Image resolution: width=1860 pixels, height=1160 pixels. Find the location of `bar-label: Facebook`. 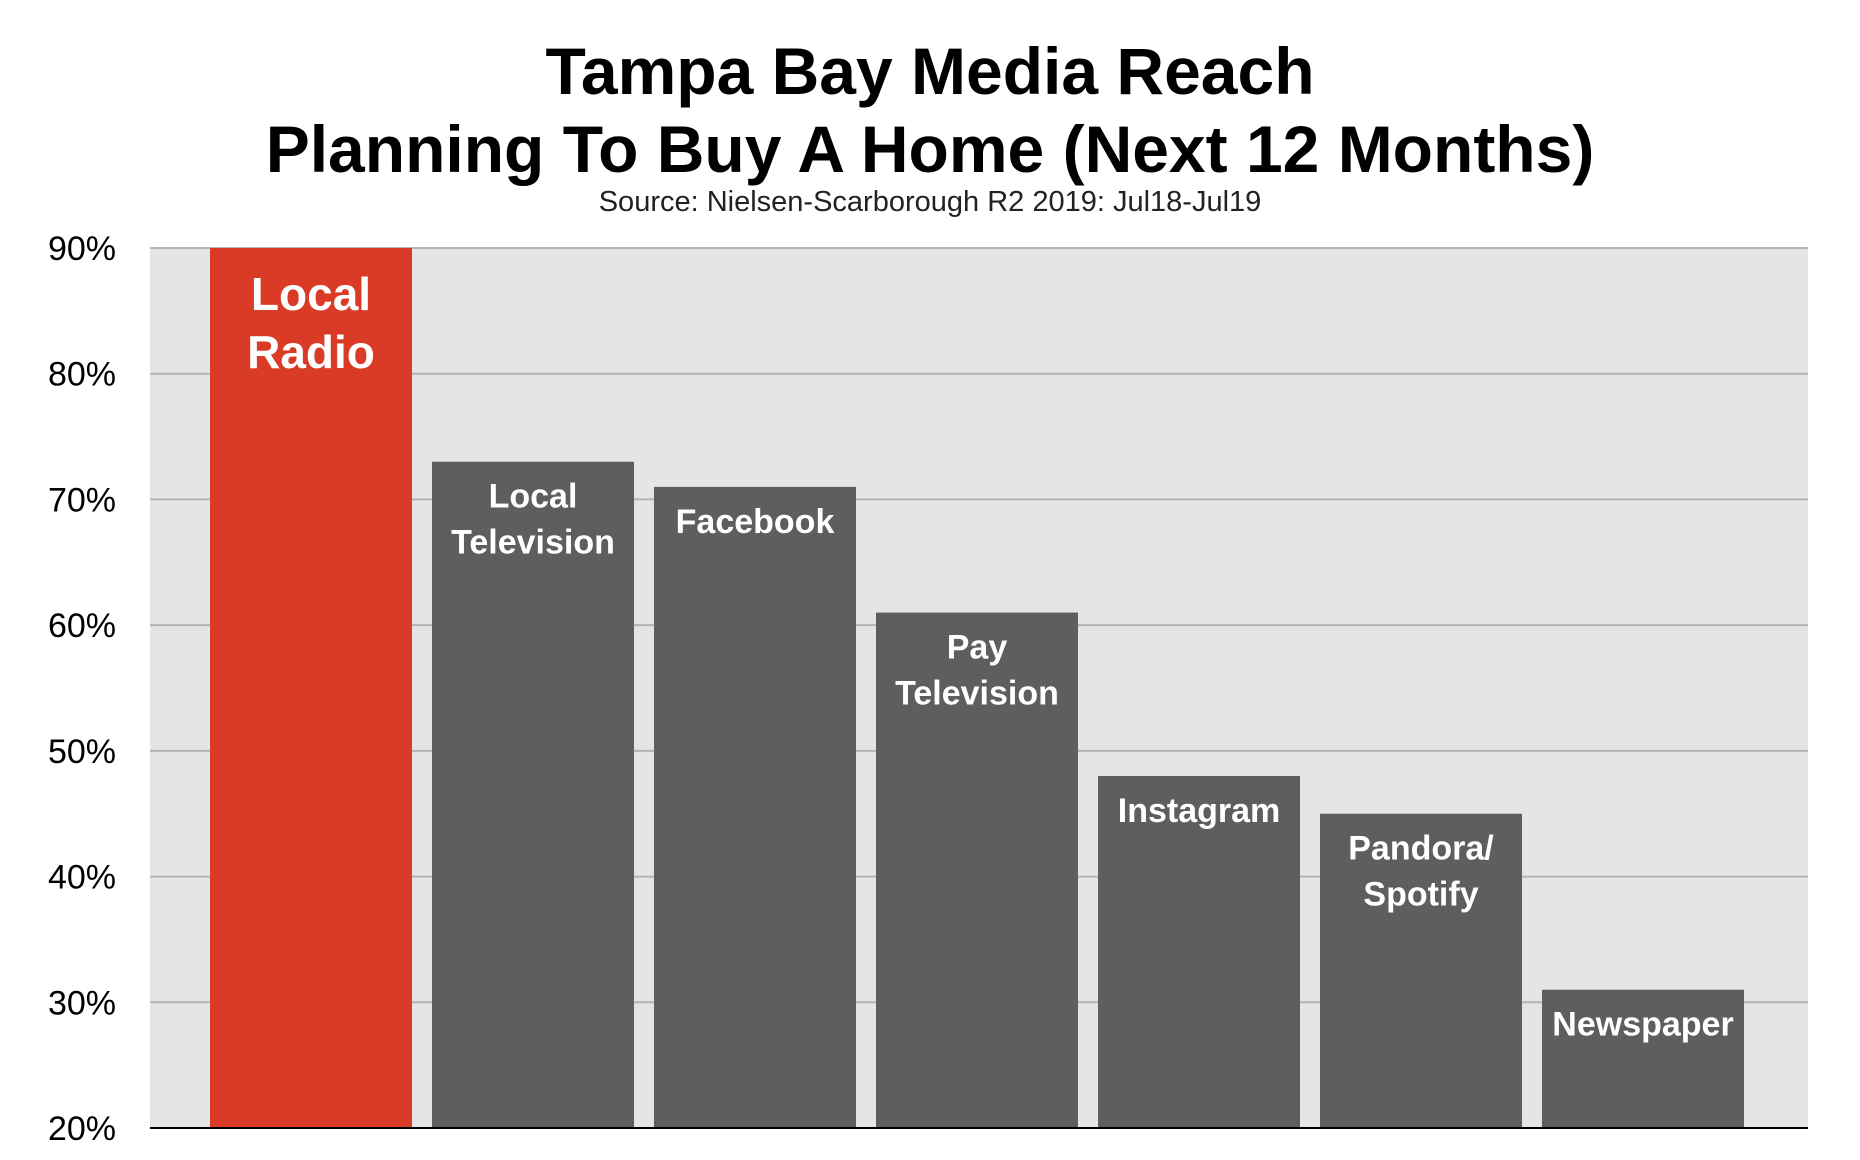

bar-label: Facebook is located at coordinates (755, 522).